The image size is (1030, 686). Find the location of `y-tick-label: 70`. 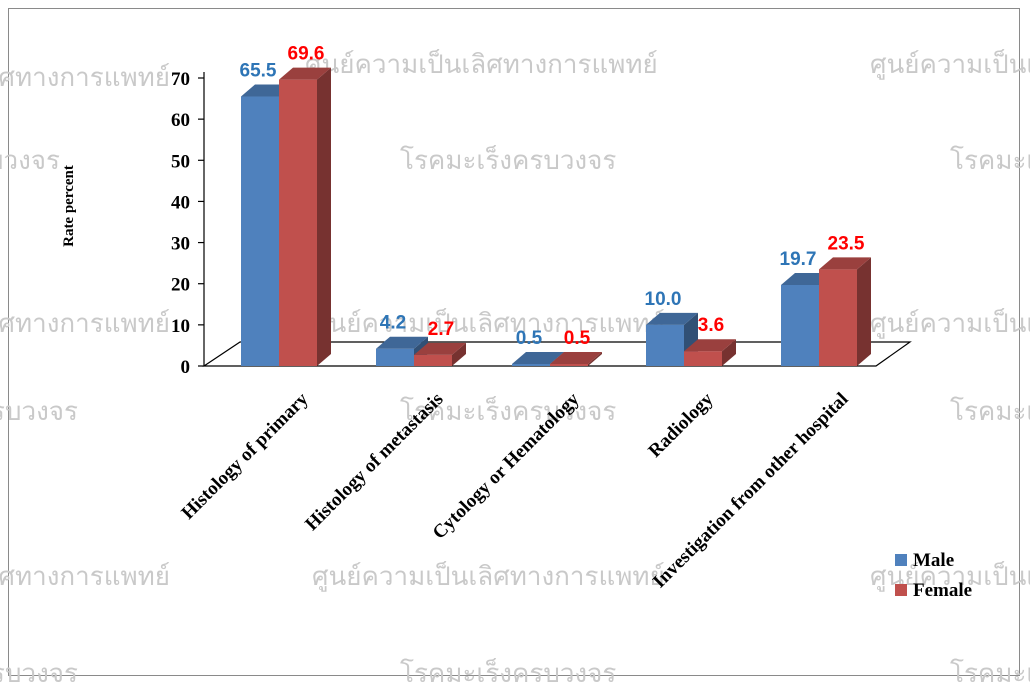

y-tick-label: 70 is located at coordinates (180, 79).